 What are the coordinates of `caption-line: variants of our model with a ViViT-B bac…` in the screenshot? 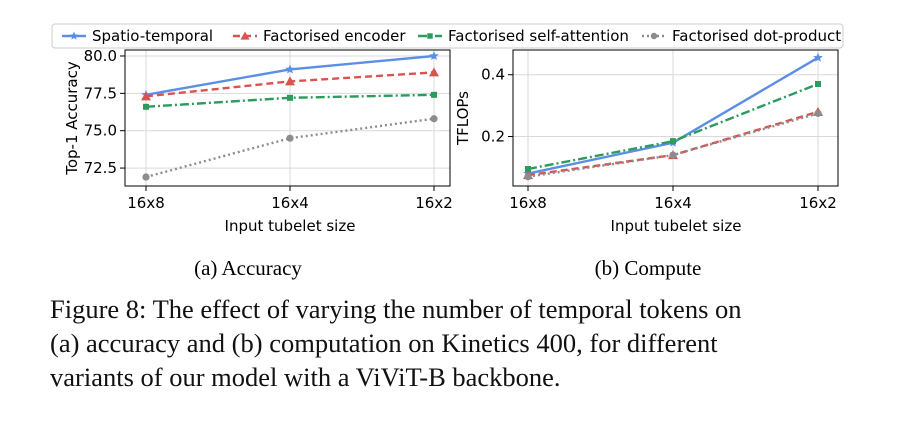 It's located at (305, 377).